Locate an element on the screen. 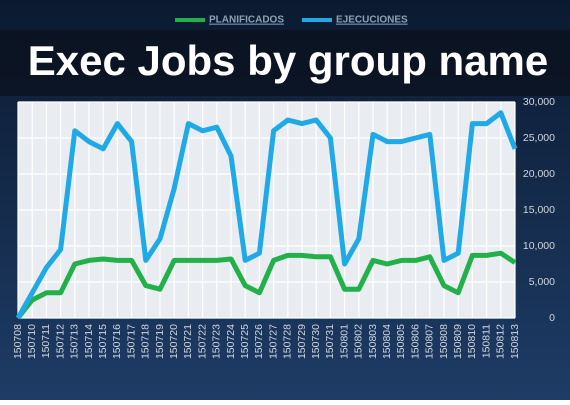 This screenshot has width=570, height=405. x-tick-label: 150710 is located at coordinates (32, 341).